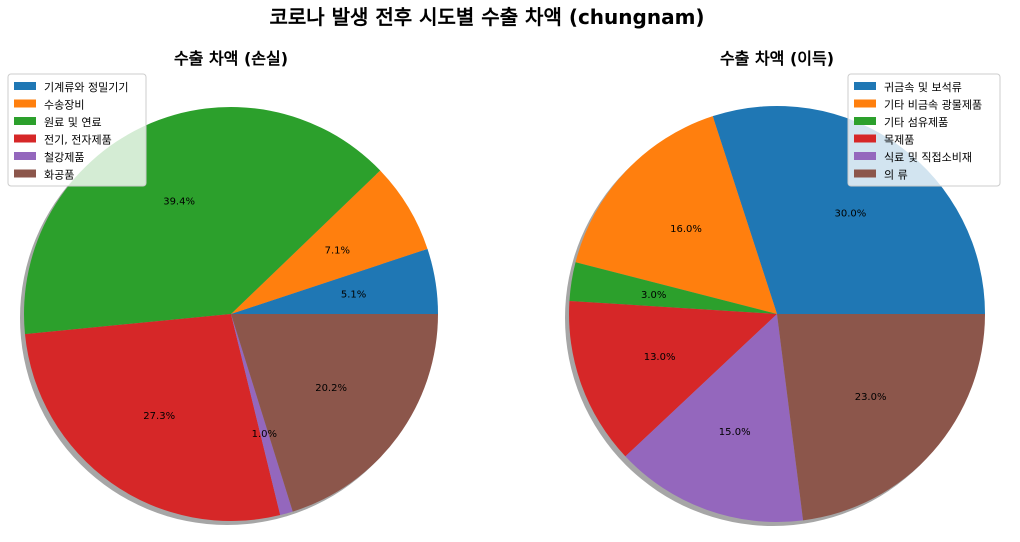 This screenshot has width=1020, height=542. I want to click on legend-label-gain-4: 식료 및 직접소비재, so click(928, 157).